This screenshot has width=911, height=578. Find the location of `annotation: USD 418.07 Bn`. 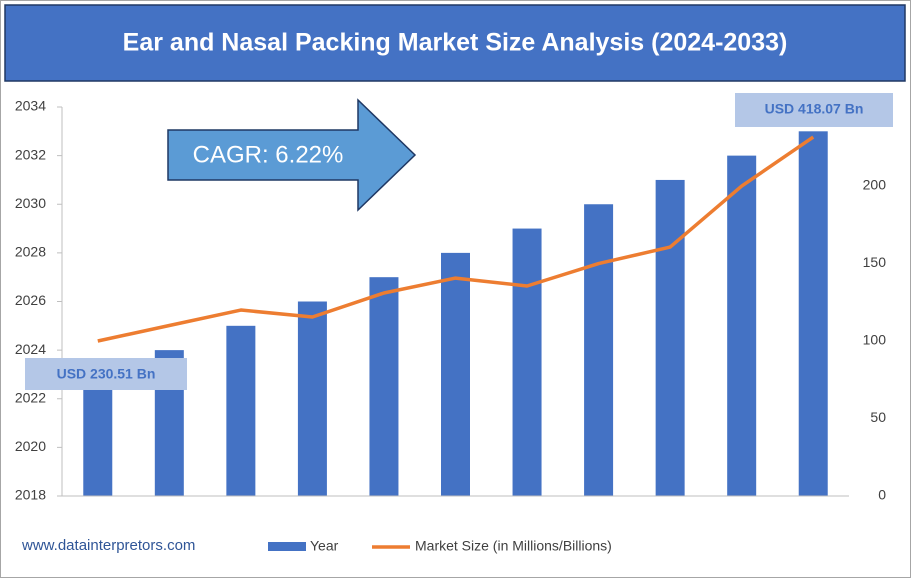

annotation: USD 418.07 Bn is located at coordinates (814, 109).